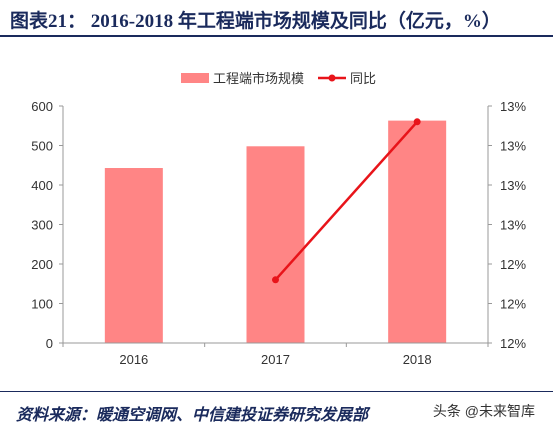 The height and width of the screenshot is (430, 553). Describe the element at coordinates (417, 359) in the screenshot. I see `x-tick-label: 2018` at that location.